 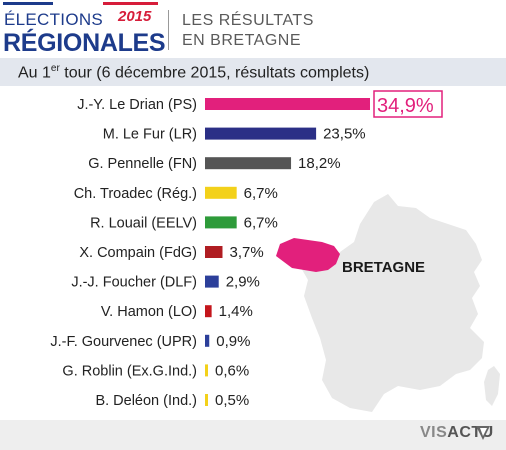 I want to click on corsica-island, so click(x=492, y=386).